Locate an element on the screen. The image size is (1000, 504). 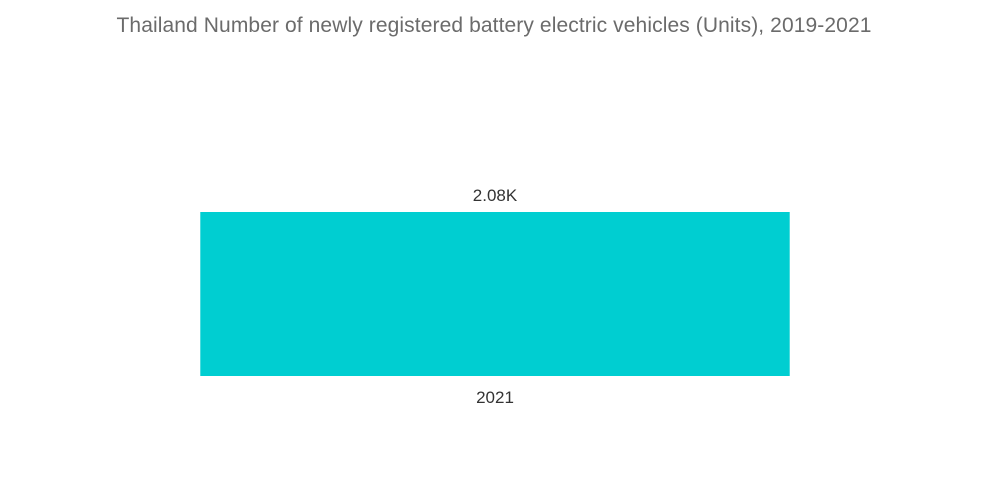
data-label-2021: 2.08K is located at coordinates (495, 195).